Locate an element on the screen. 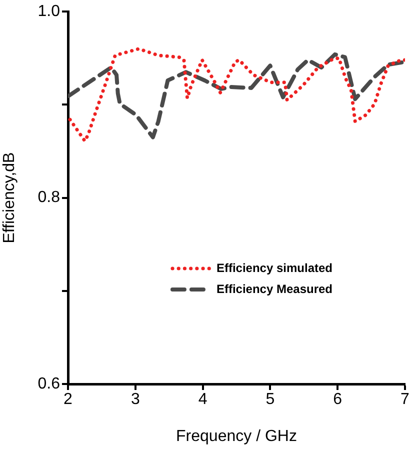 The image size is (410, 450). y-tick-label: 1.0 is located at coordinates (49, 11).